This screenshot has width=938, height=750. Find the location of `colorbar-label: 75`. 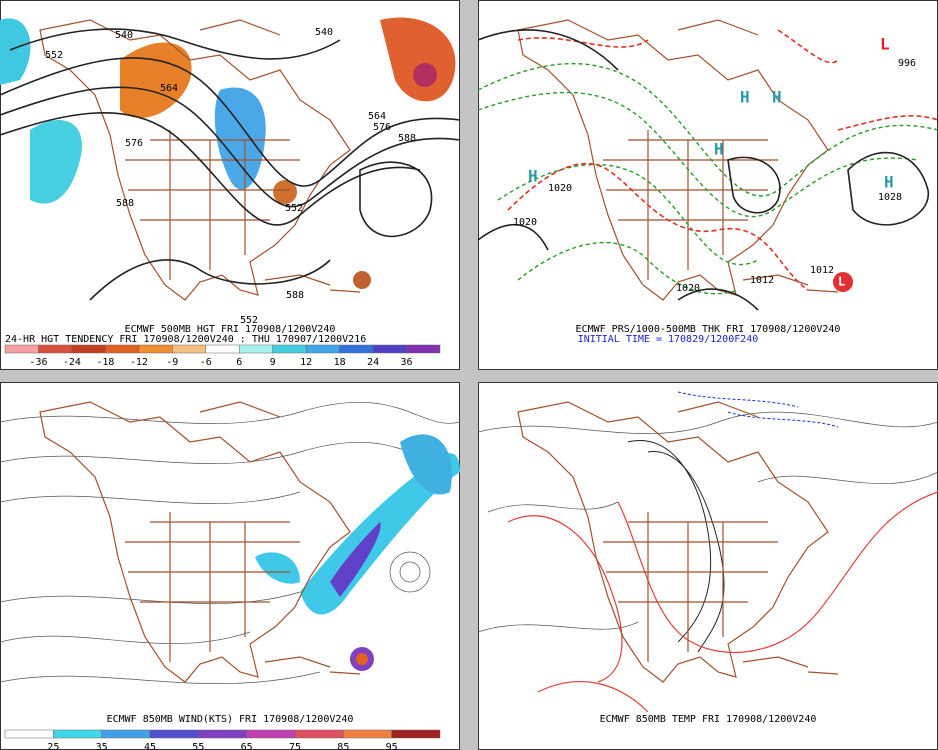

colorbar-label: 75 is located at coordinates (295, 746).